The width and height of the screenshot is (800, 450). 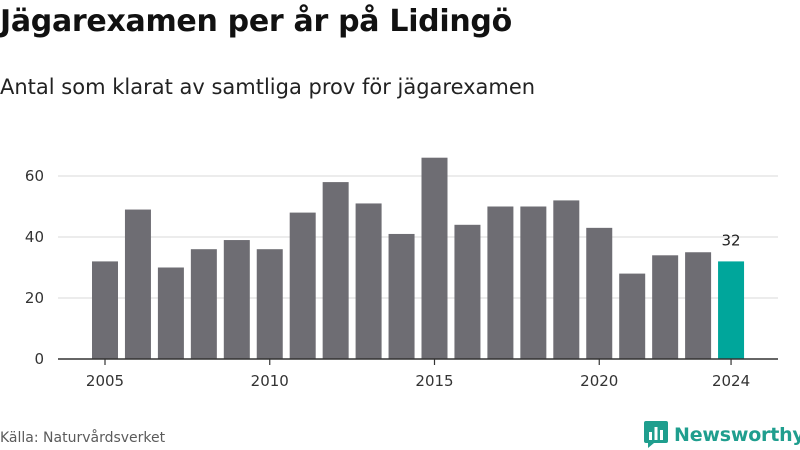 I want to click on bar-chart-speech-icon, so click(x=656, y=434).